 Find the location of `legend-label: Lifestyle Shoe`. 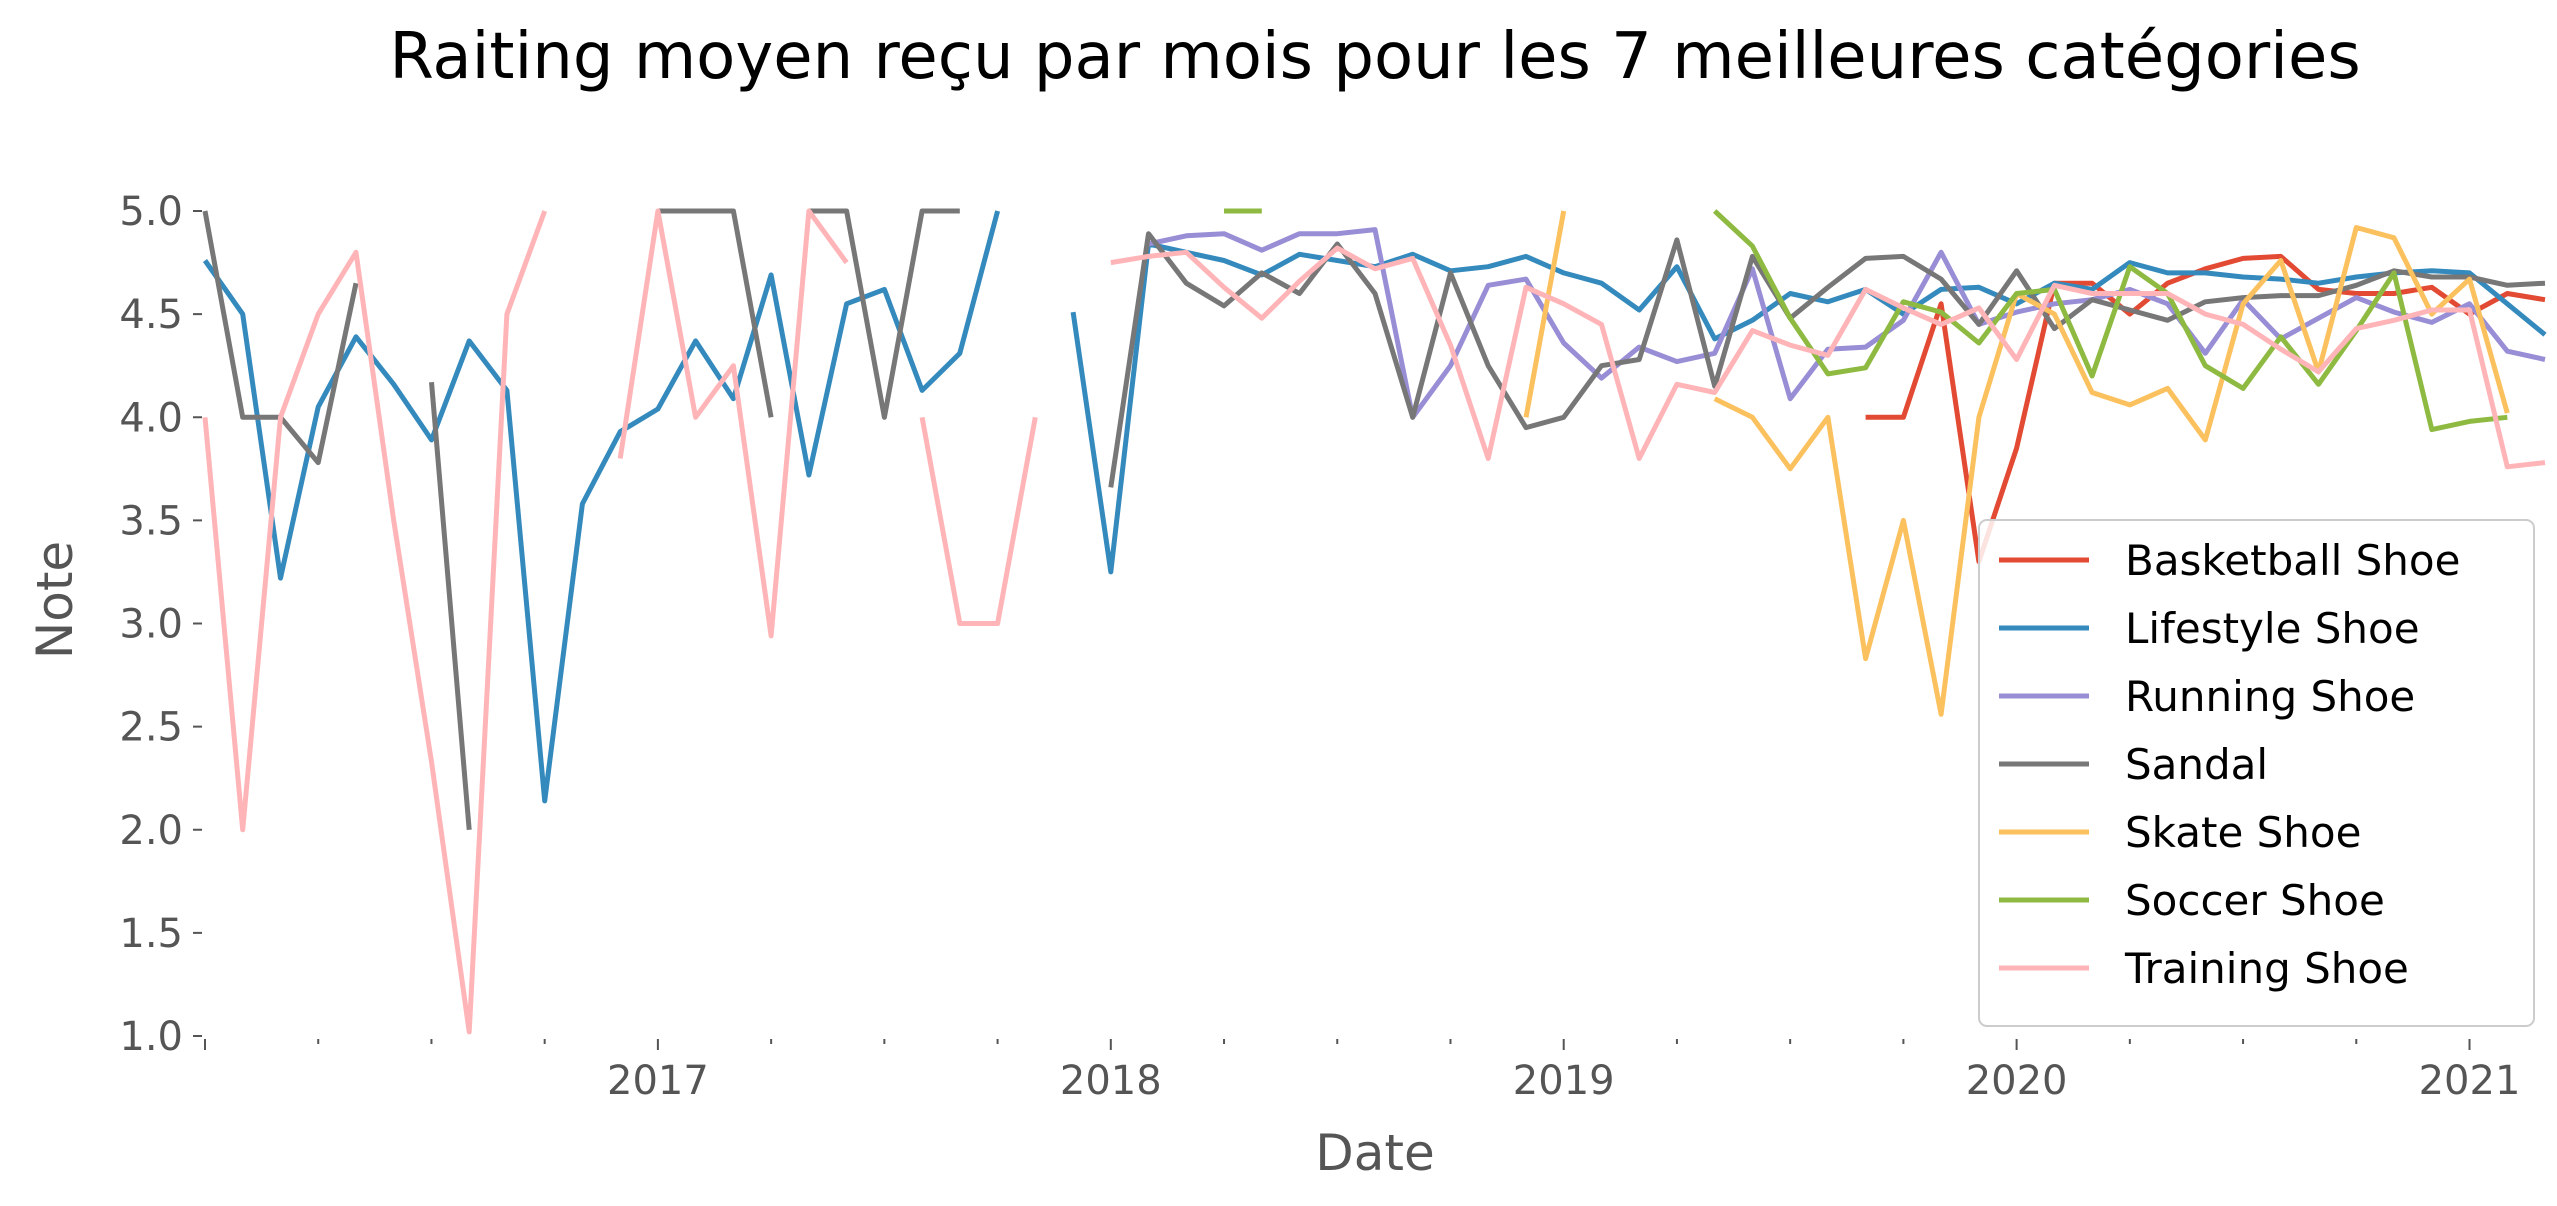

legend-label: Lifestyle Shoe is located at coordinates (2272, 628).